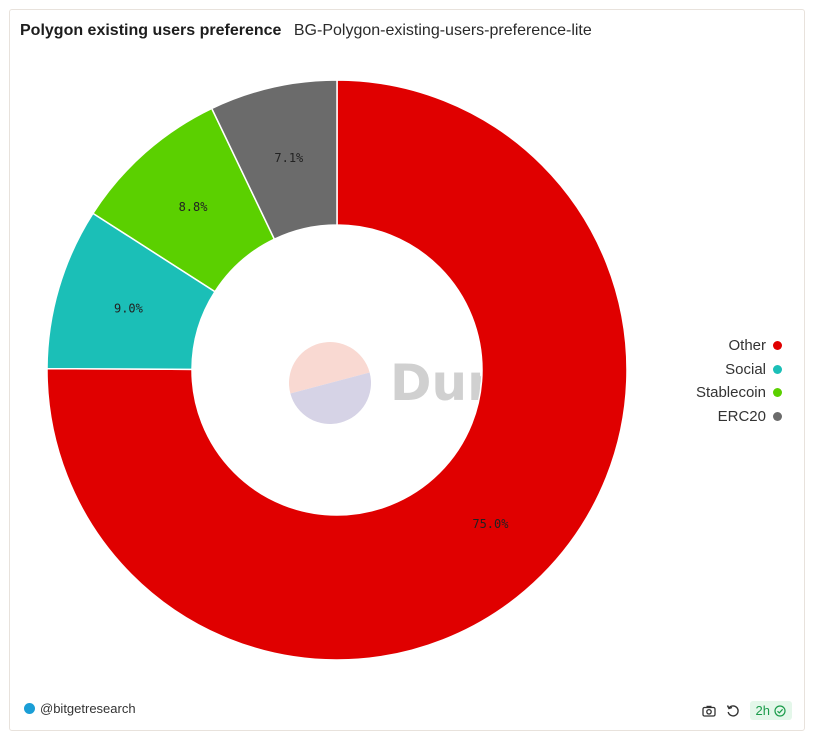  Describe the element at coordinates (747, 345) in the screenshot. I see `legend-label: Other` at that location.